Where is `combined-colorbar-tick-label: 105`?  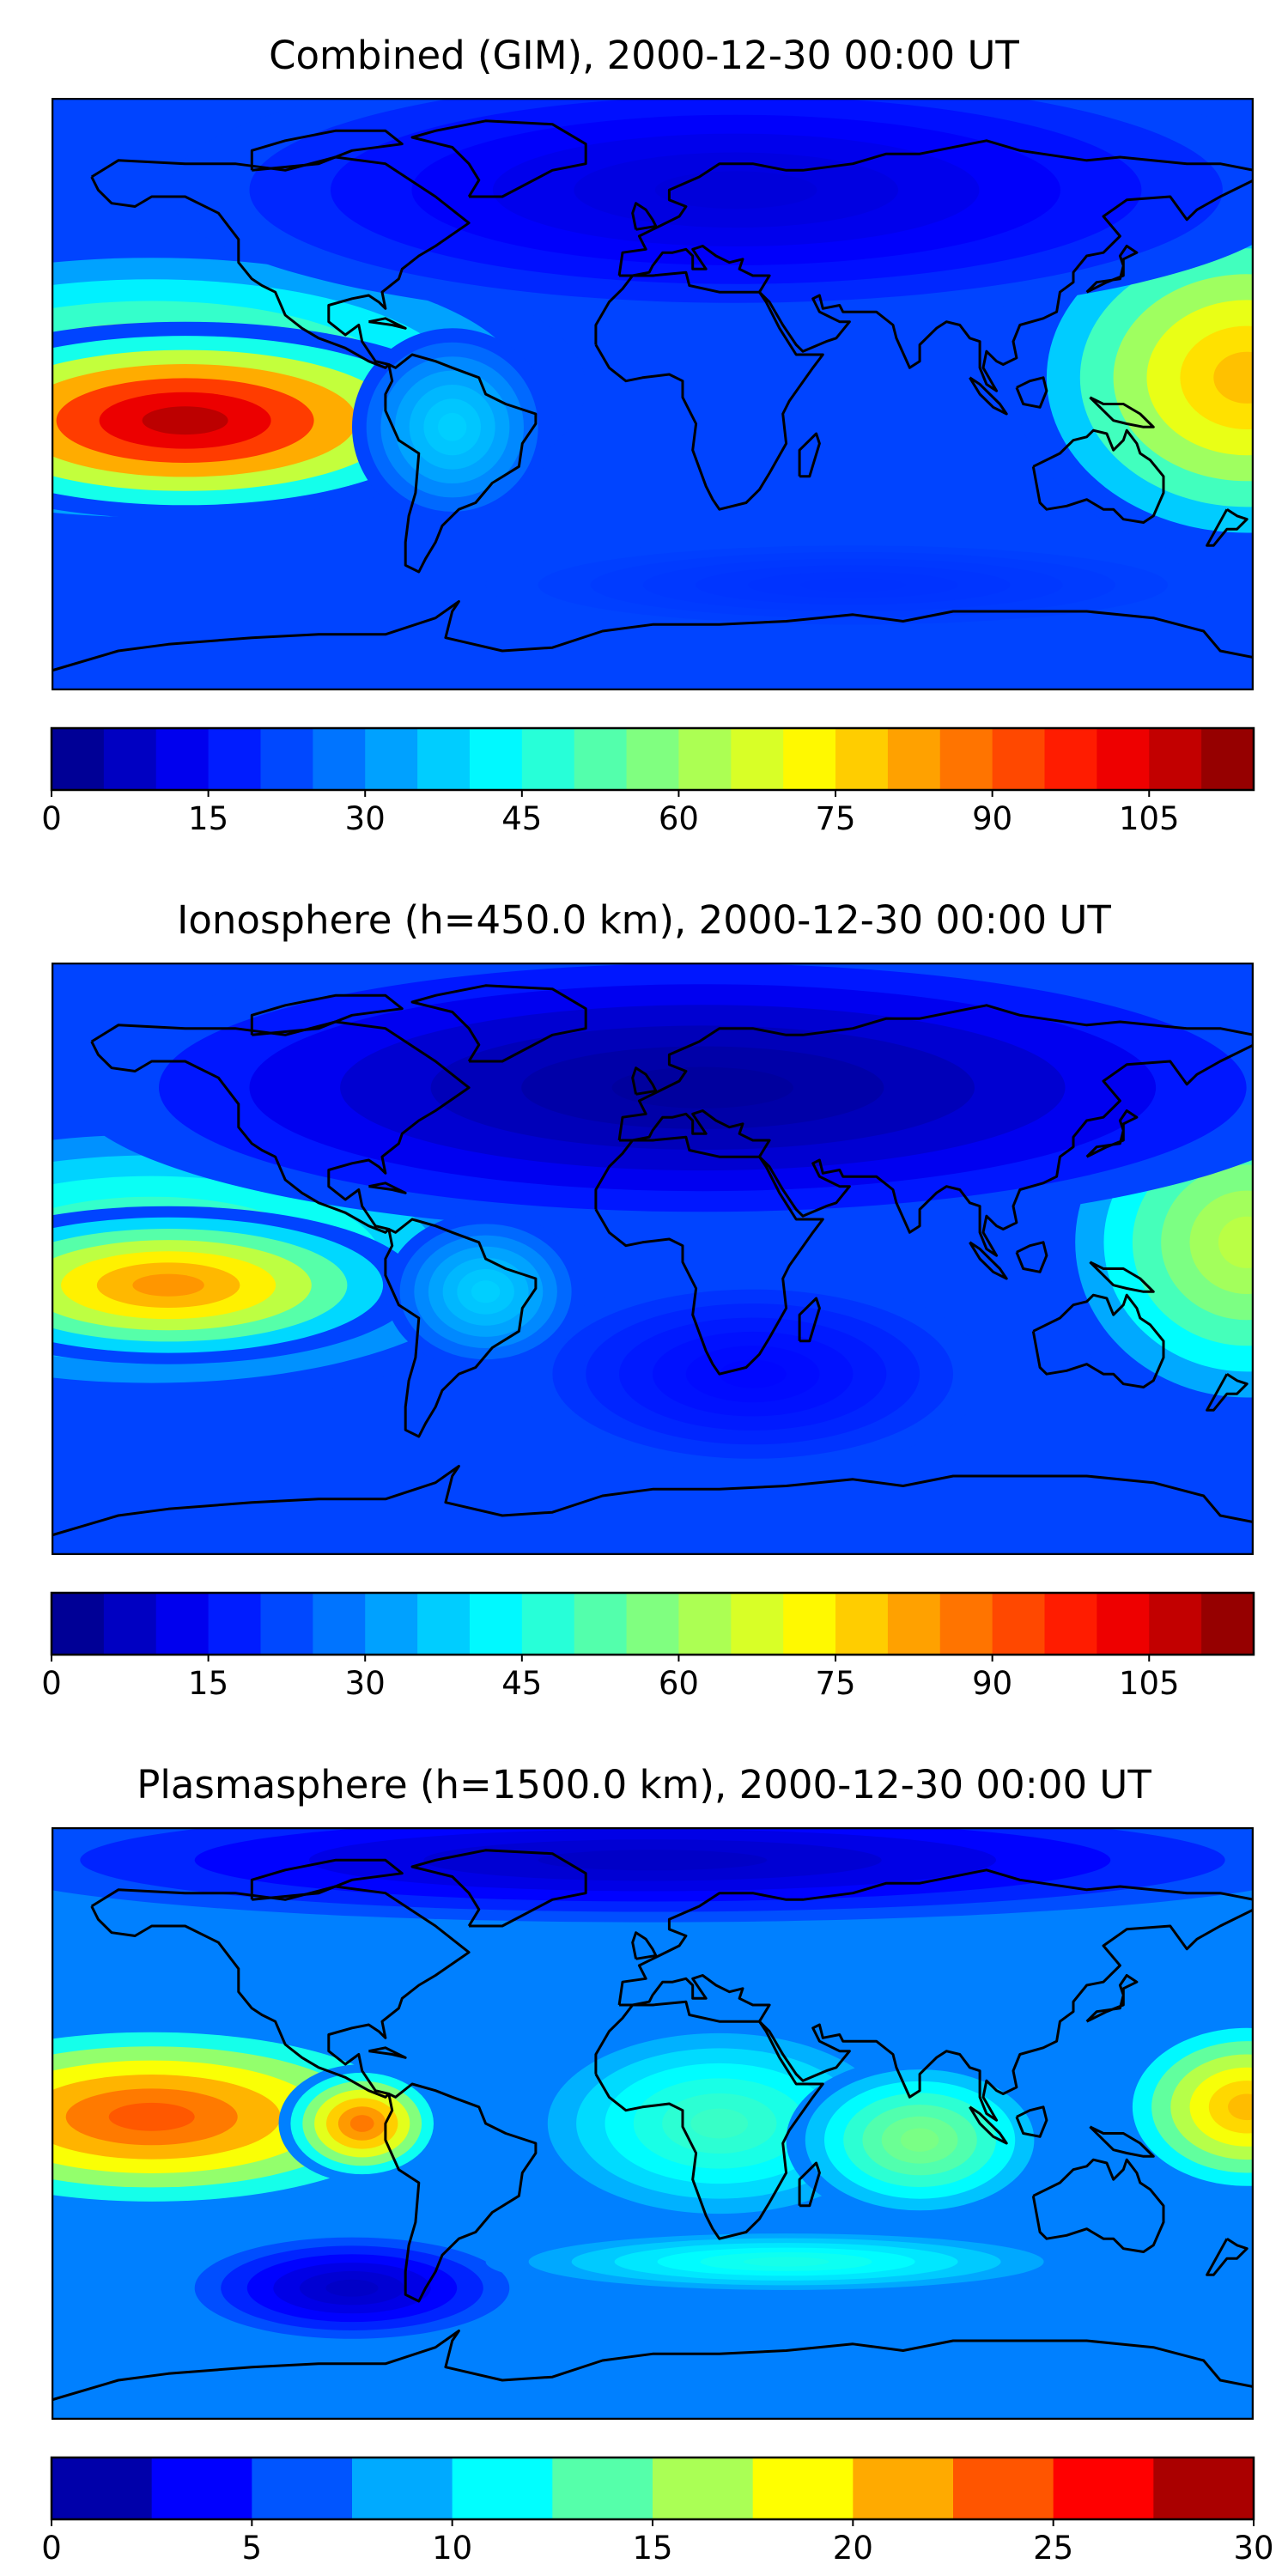 combined-colorbar-tick-label: 105 is located at coordinates (1149, 819).